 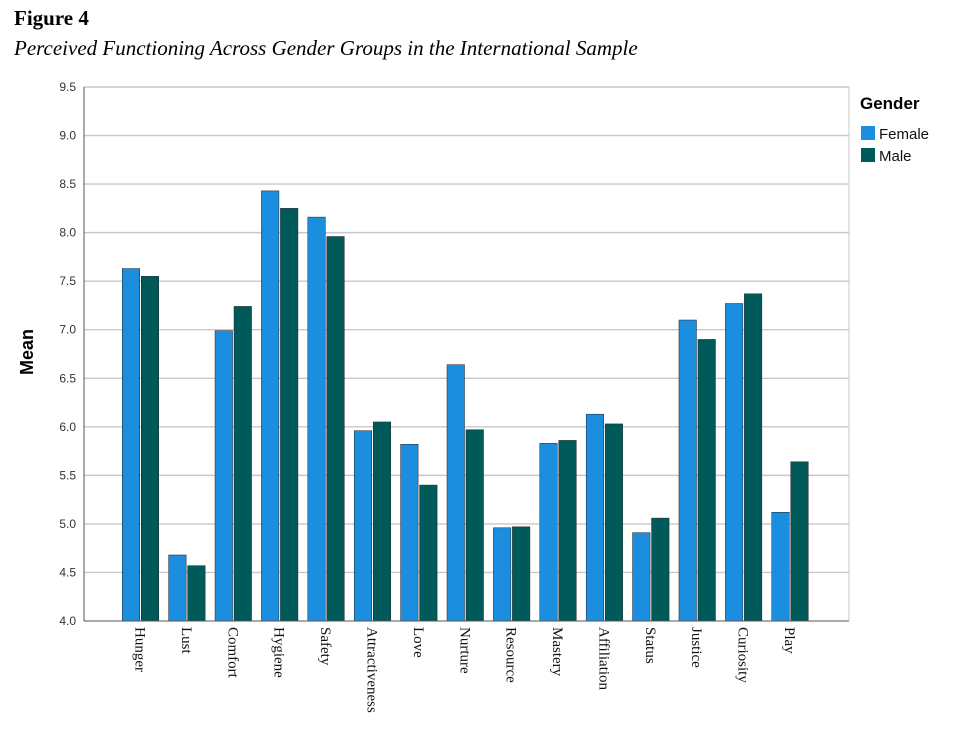 I want to click on x-tick-label: Love, so click(x=418, y=642).